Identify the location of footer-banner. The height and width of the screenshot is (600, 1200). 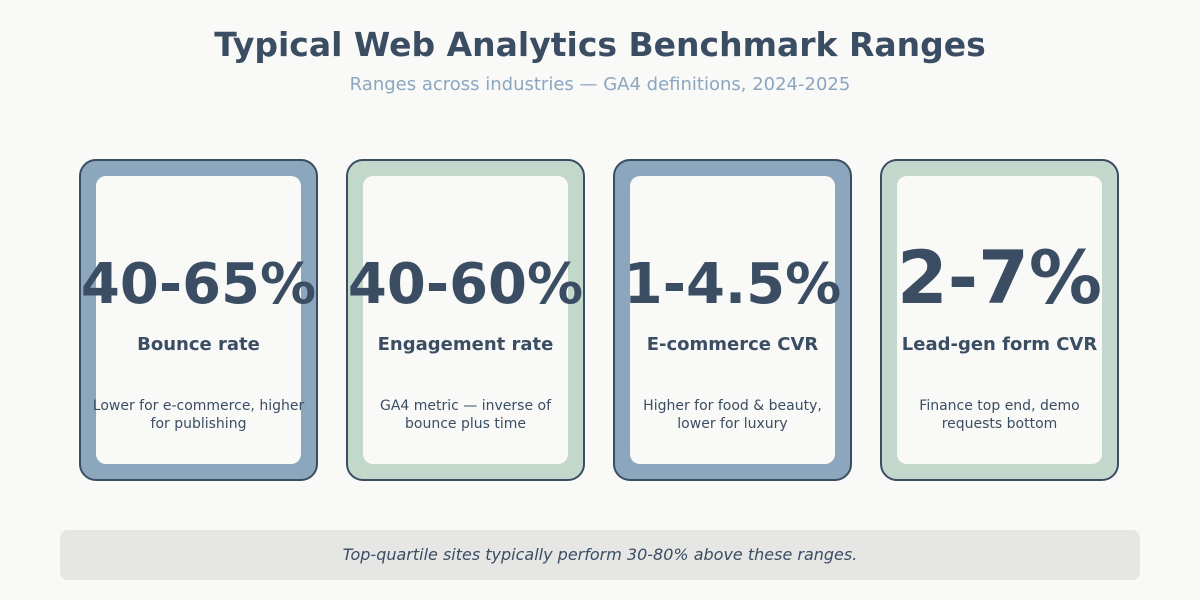
(600, 555).